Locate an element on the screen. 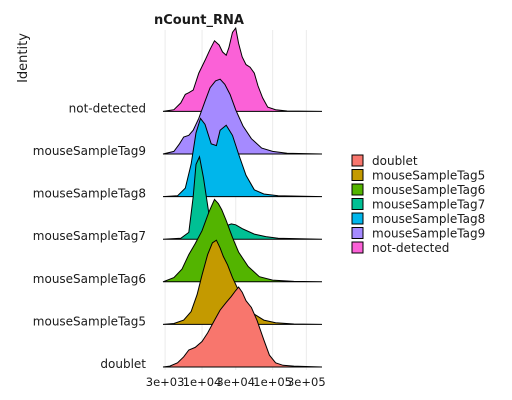 The image size is (512, 400). y-tick-label-mouseSampleTag6: mouseSampleTag6 is located at coordinates (89, 279).